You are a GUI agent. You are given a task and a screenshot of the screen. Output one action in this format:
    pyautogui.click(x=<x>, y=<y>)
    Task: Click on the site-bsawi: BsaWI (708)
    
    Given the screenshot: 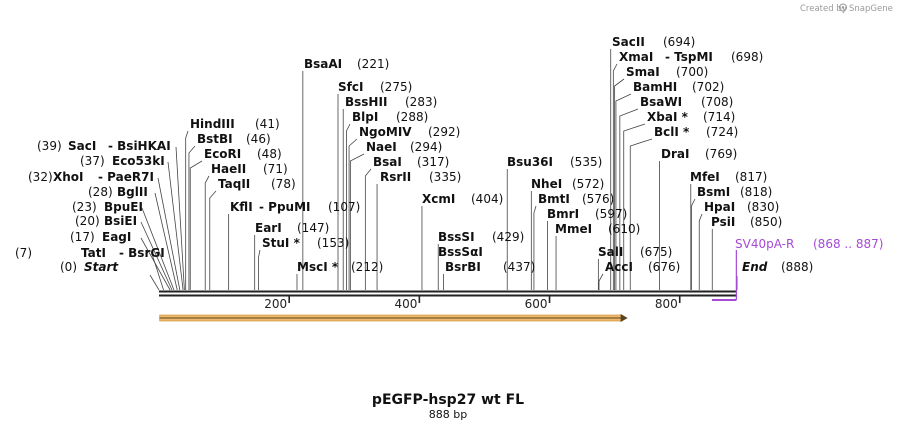 What is the action you would take?
    pyautogui.click(x=686, y=102)
    